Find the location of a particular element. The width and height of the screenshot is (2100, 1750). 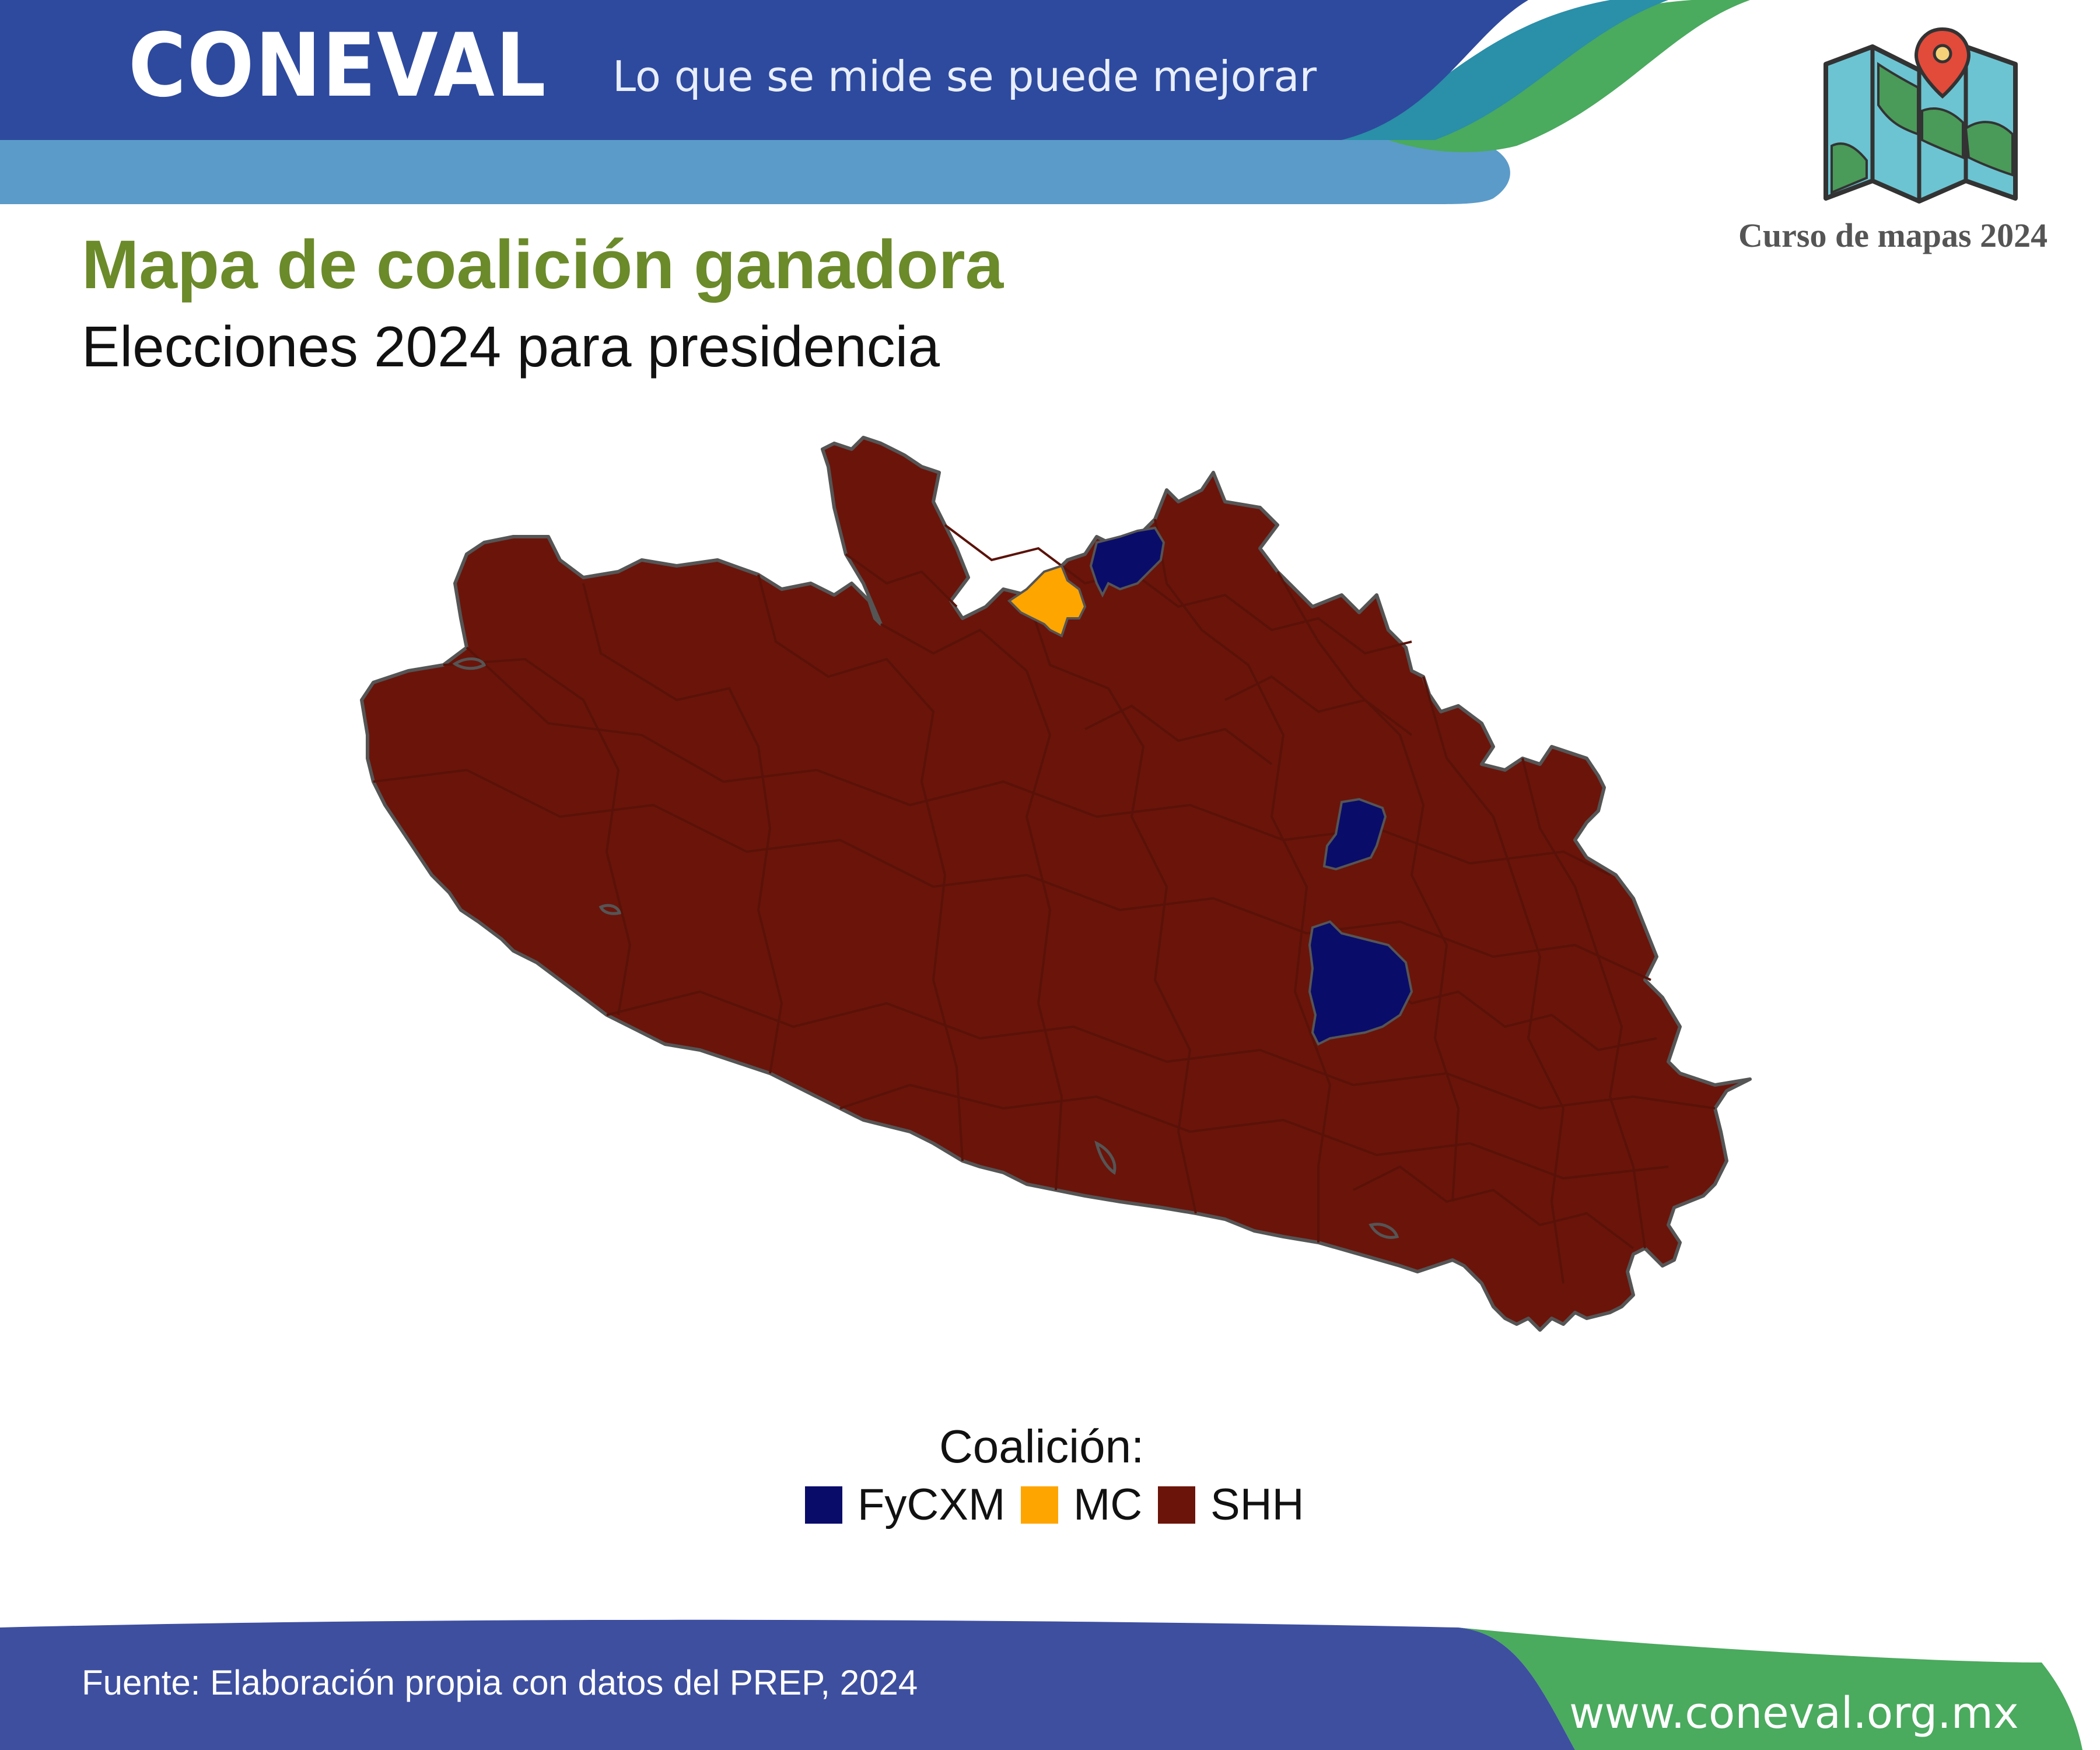

municipality-mc is located at coordinates (1047, 601).